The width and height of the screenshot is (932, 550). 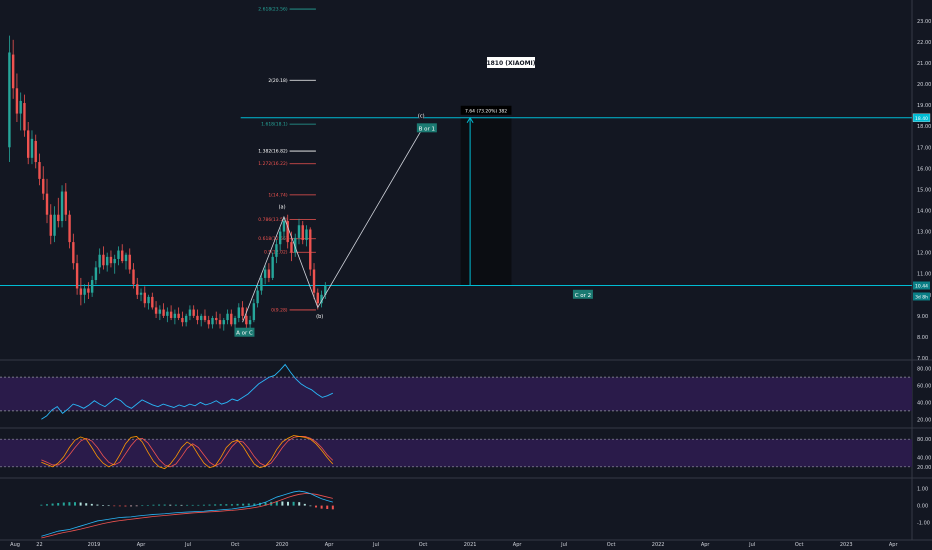 I want to click on time-tick-label: Aug, so click(x=15, y=545).